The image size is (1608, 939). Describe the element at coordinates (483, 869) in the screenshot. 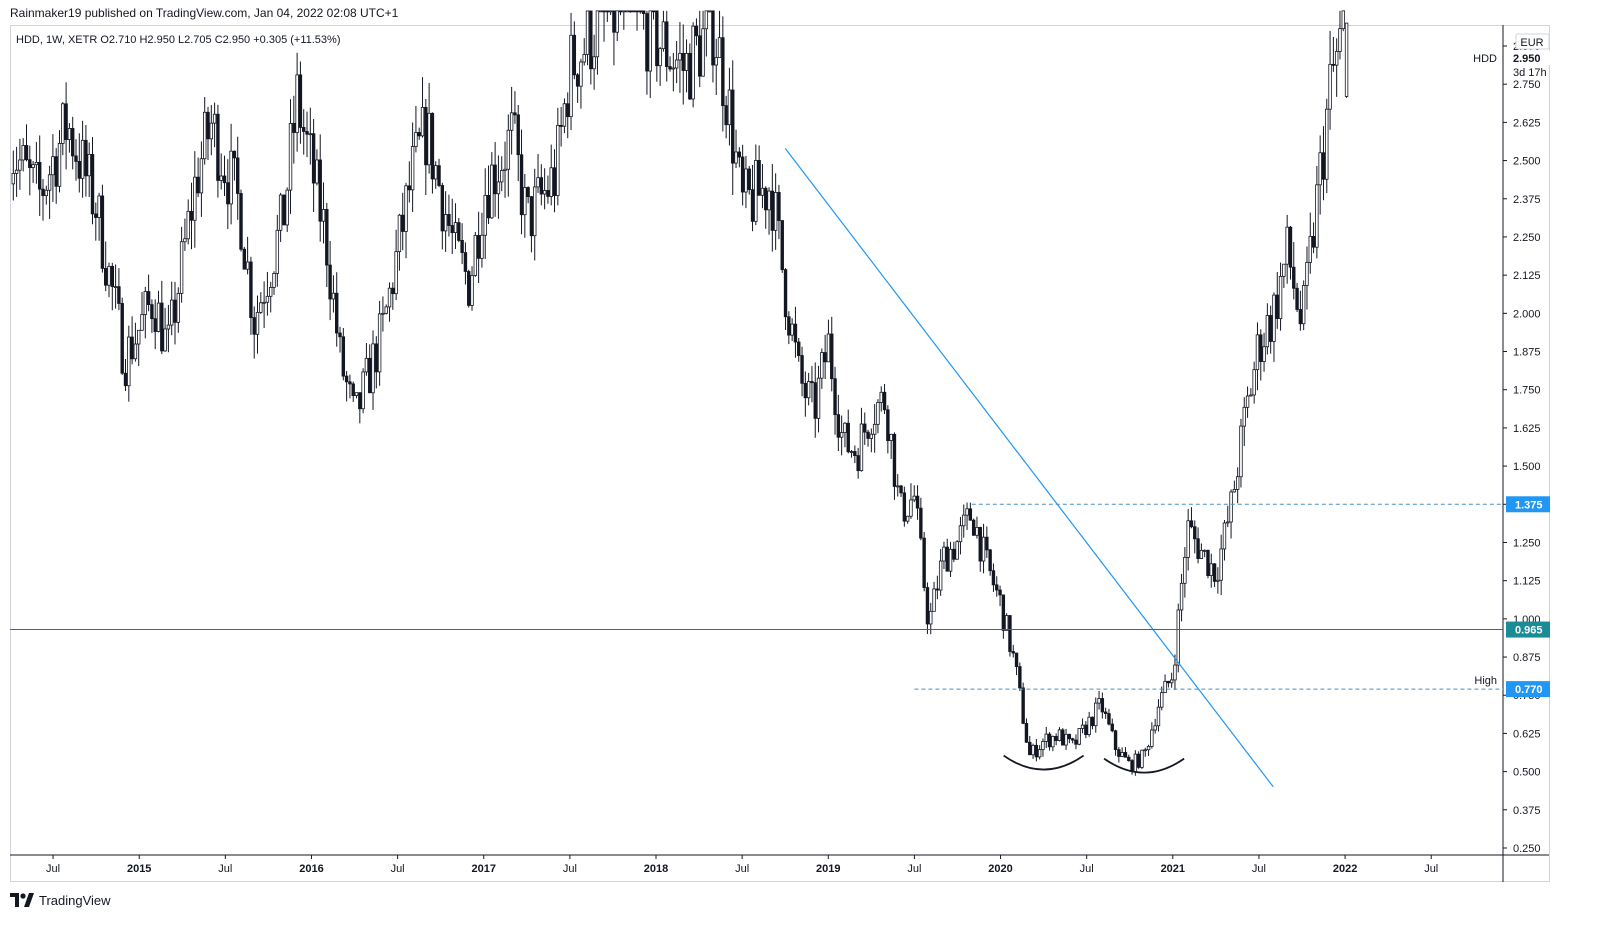

I see `x-tick-label: 2017` at that location.